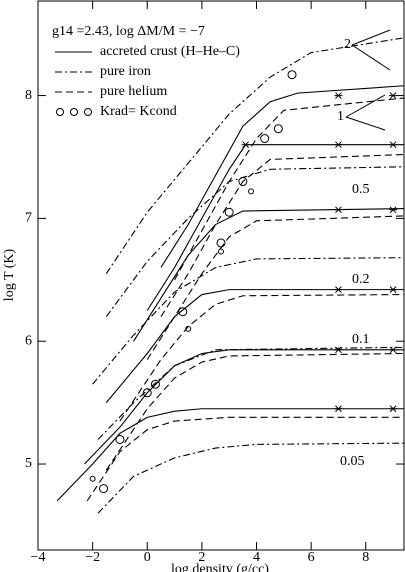 This screenshot has width=405, height=572. What do you see at coordinates (28, 463) in the screenshot?
I see `y-tick-label: 5` at bounding box center [28, 463].